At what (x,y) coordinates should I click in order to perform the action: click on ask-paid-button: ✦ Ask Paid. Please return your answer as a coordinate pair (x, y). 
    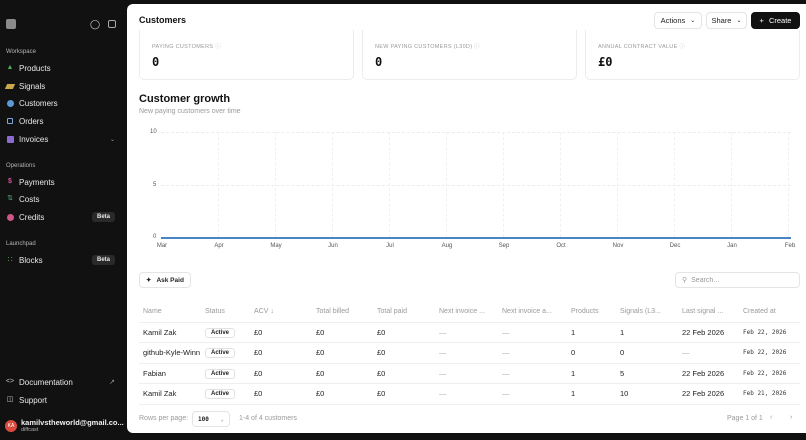
    Looking at the image, I should click on (165, 280).